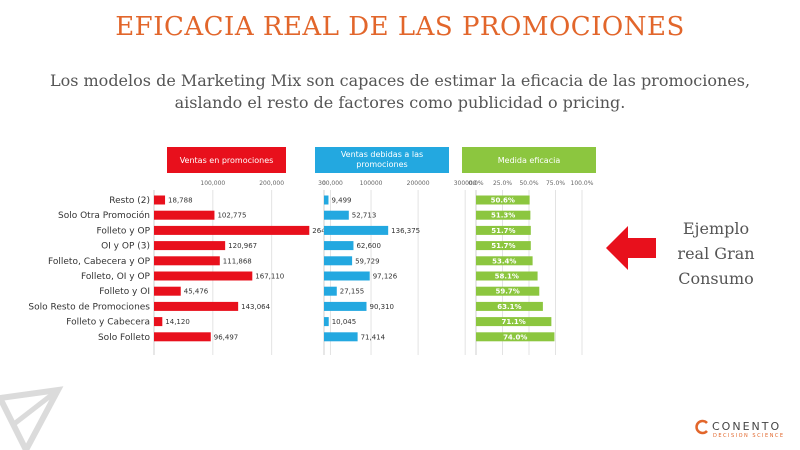 The image size is (800, 450). What do you see at coordinates (226, 337) in the screenshot?
I see `data-label: 96,497` at bounding box center [226, 337].